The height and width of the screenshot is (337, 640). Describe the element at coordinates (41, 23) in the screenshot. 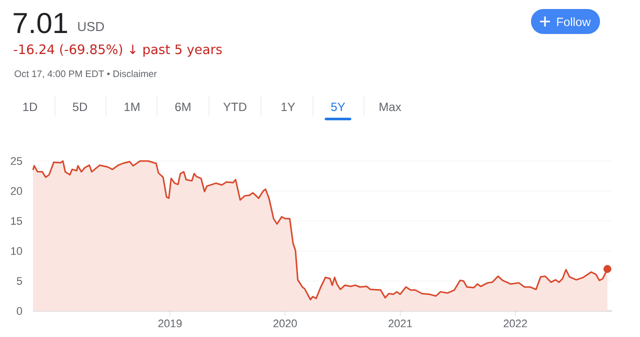

I see `chart-title: 7.01` at that location.